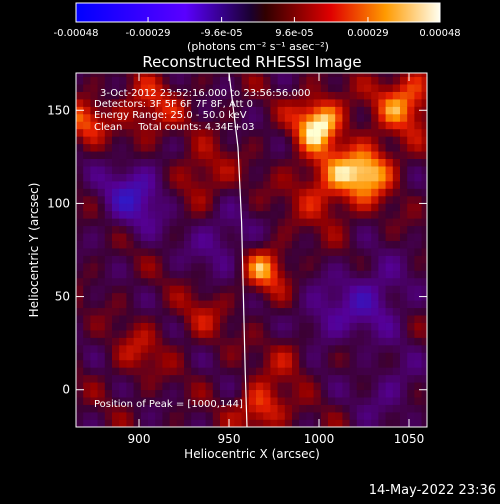  I want to click on colorbar-frame, so click(258, 12).